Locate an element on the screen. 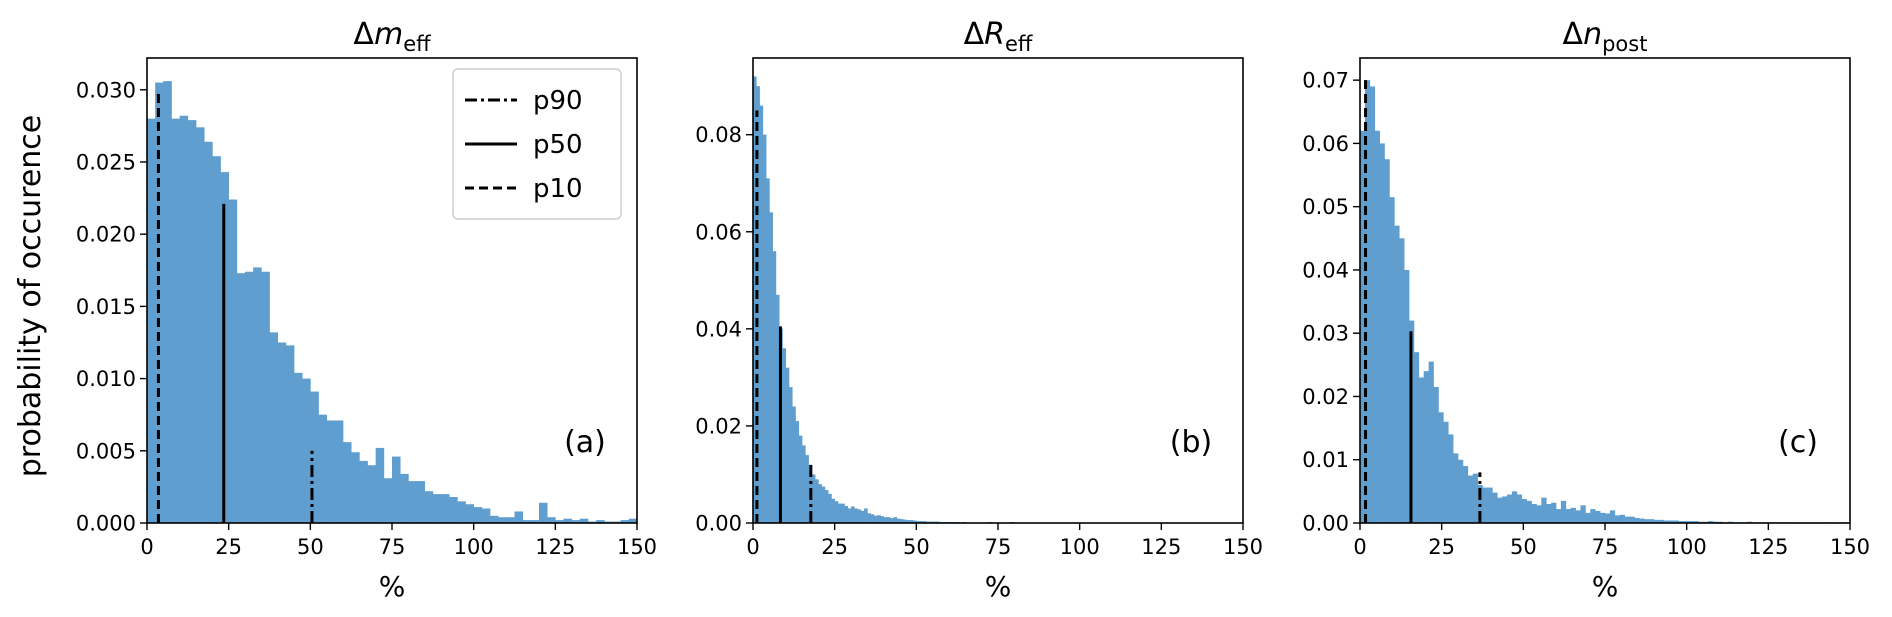 The image size is (1892, 617). y-tick-label: 0.01 is located at coordinates (1325, 460).